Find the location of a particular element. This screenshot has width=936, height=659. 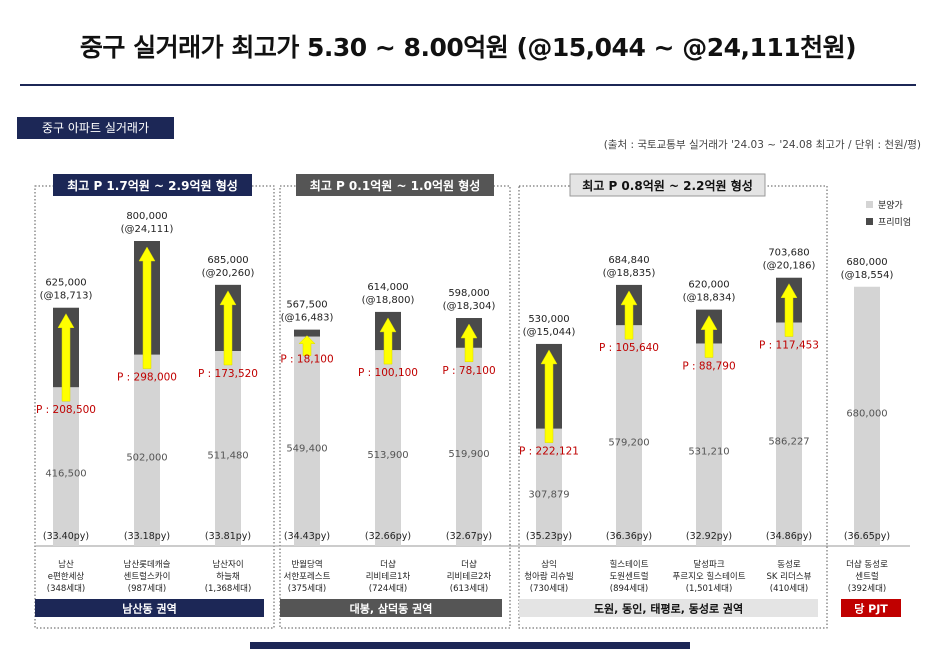

apartment-name-label: SK 리더스뷰 is located at coordinates (789, 577).